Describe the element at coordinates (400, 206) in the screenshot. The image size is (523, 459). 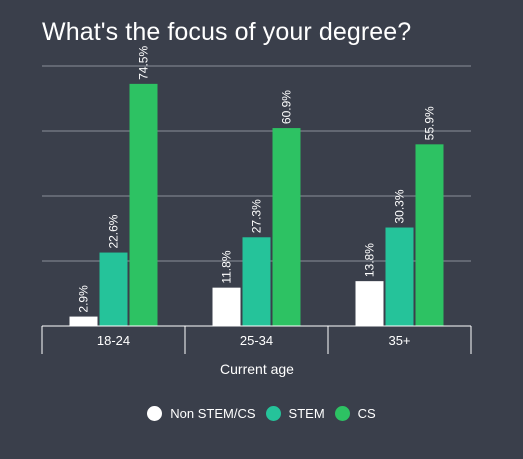
I see `bar-value-label: 30.3%` at that location.